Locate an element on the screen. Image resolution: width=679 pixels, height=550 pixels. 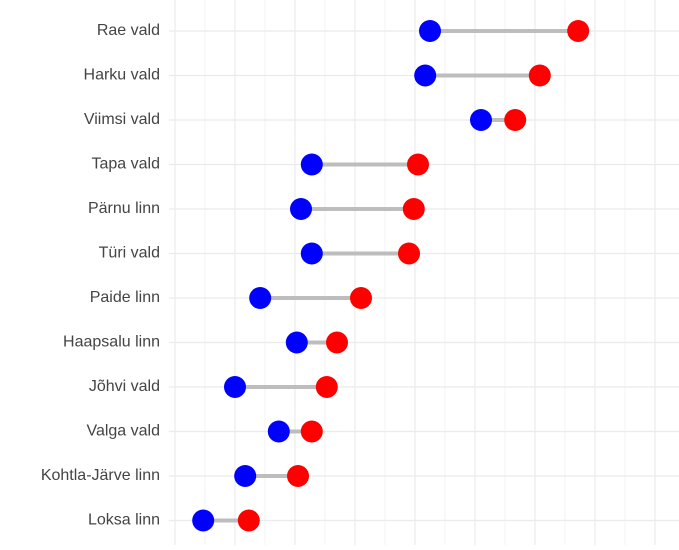
y-tick-label: Türi vald is located at coordinates (129, 253).